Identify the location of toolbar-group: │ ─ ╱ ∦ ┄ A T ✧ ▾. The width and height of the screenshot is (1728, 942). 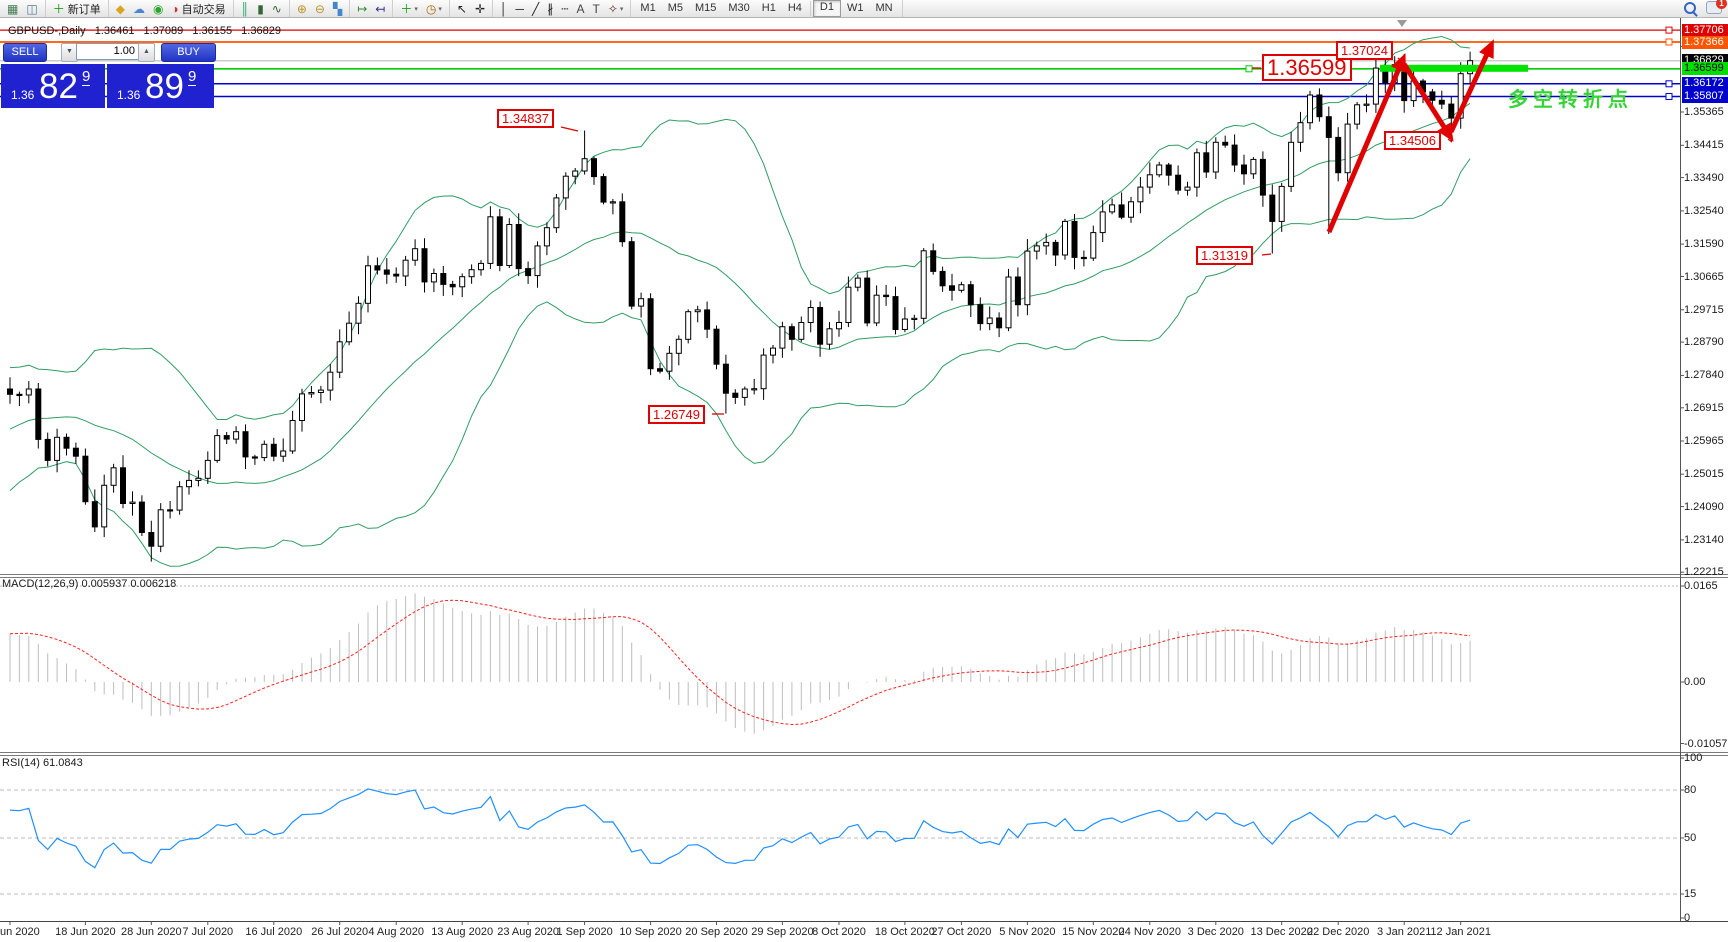
(562, 8).